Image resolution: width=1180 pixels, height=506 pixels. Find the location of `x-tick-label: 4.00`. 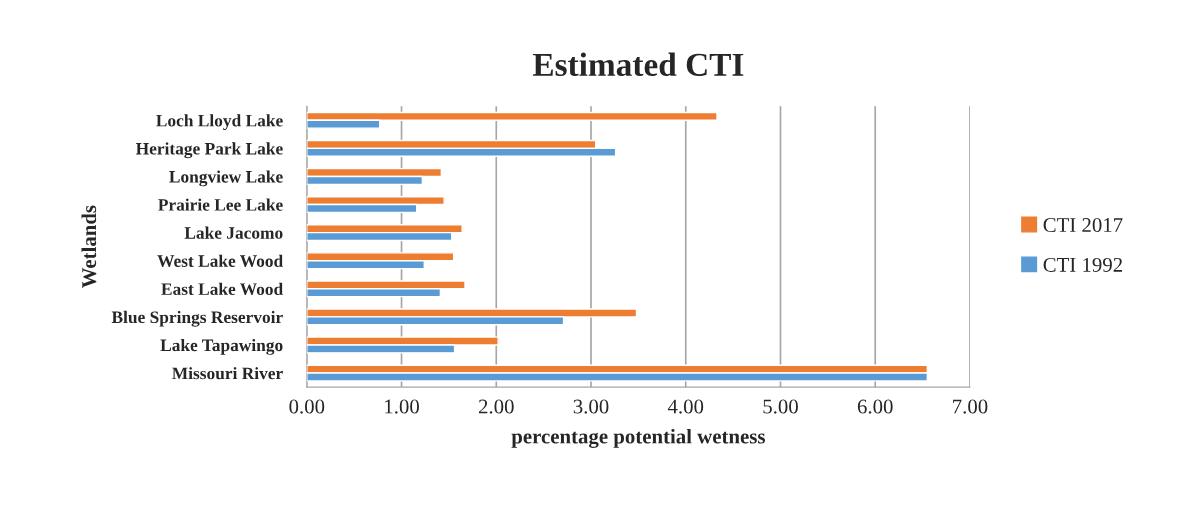

x-tick-label: 4.00 is located at coordinates (685, 406).